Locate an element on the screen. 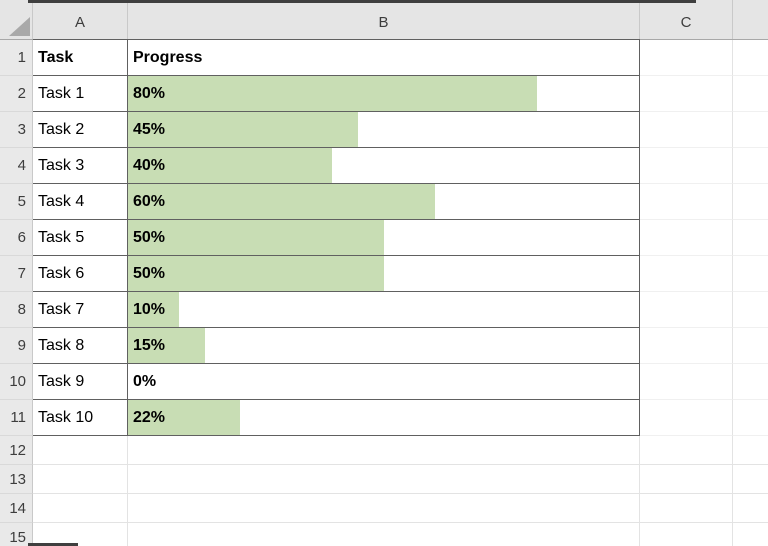 The image size is (768, 546). sheet-row-12: 12 is located at coordinates (384, 450).